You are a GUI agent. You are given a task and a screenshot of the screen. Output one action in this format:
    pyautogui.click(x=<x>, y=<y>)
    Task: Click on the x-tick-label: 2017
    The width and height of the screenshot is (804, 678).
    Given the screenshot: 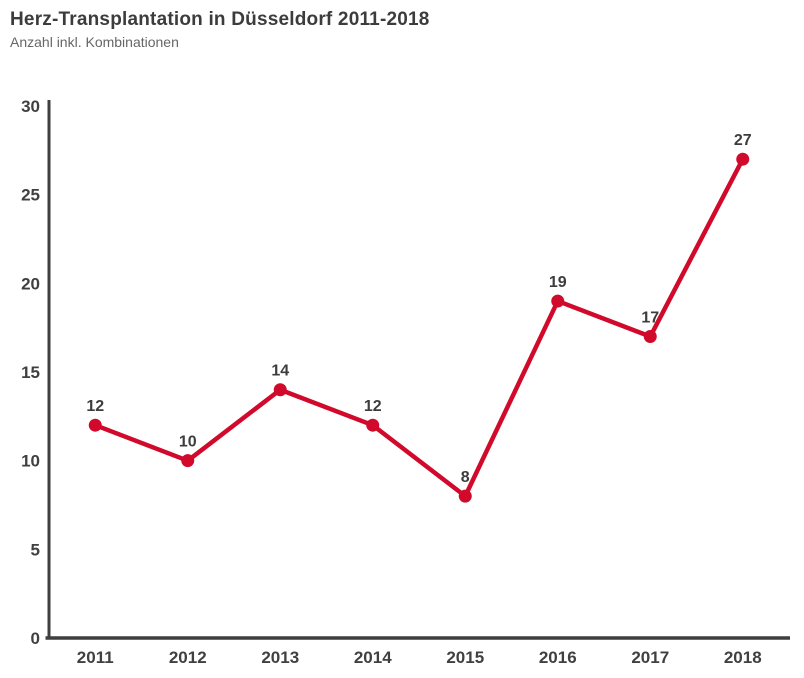 What is the action you would take?
    pyautogui.click(x=650, y=657)
    